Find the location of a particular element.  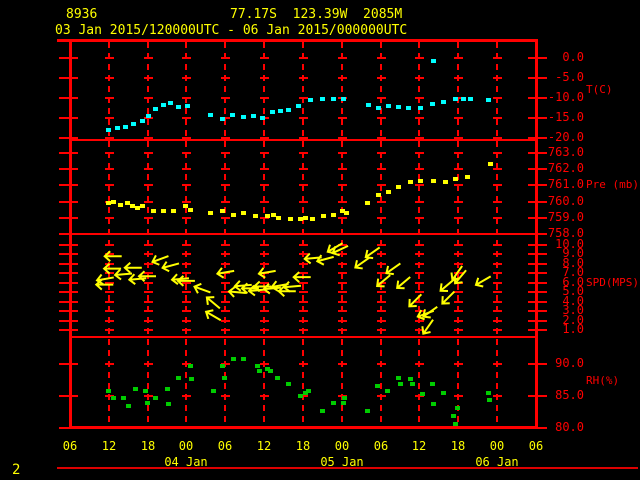

y-tick-label: -10.0 is located at coordinates (565, 97).